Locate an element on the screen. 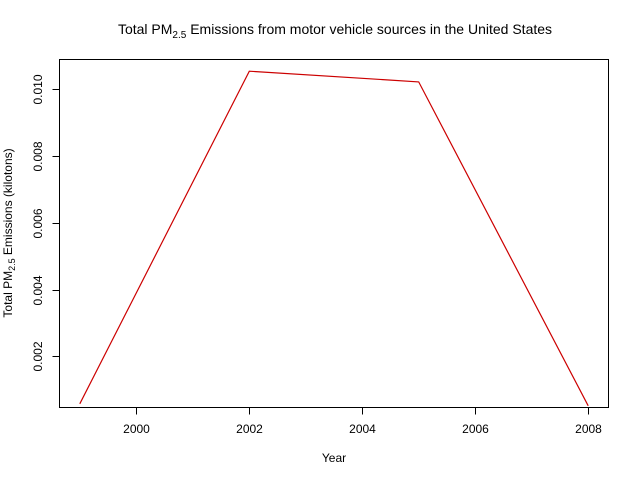 Image resolution: width=640 pixels, height=480 pixels. x-tick-label: 2000 is located at coordinates (136, 429).